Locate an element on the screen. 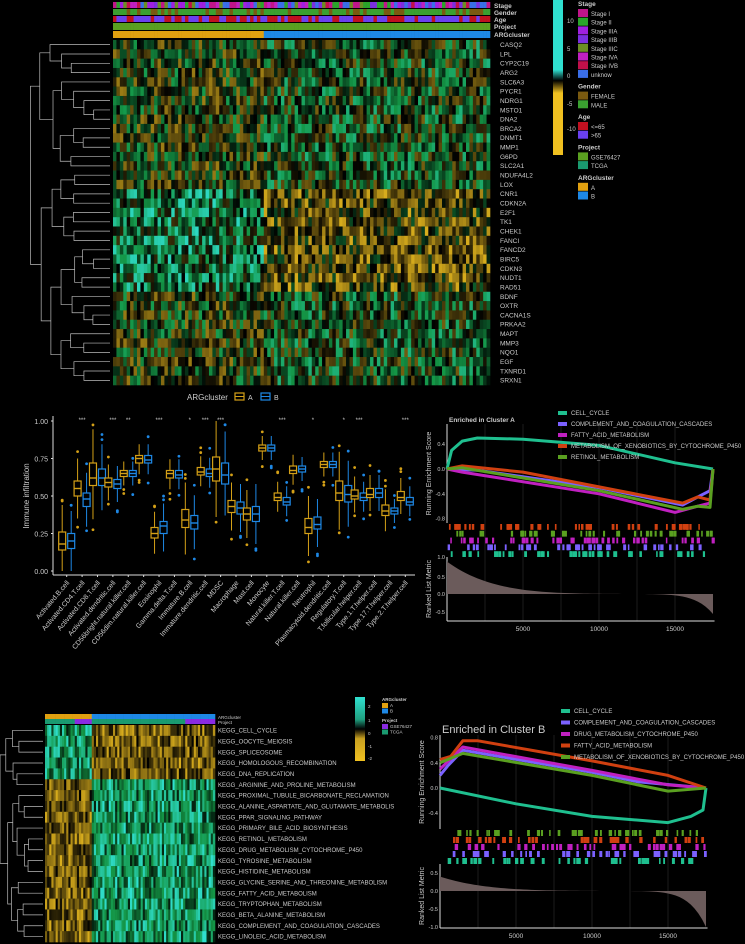 Image resolution: width=745 pixels, height=944 pixels. gene-label: DNA2 is located at coordinates (509, 120).